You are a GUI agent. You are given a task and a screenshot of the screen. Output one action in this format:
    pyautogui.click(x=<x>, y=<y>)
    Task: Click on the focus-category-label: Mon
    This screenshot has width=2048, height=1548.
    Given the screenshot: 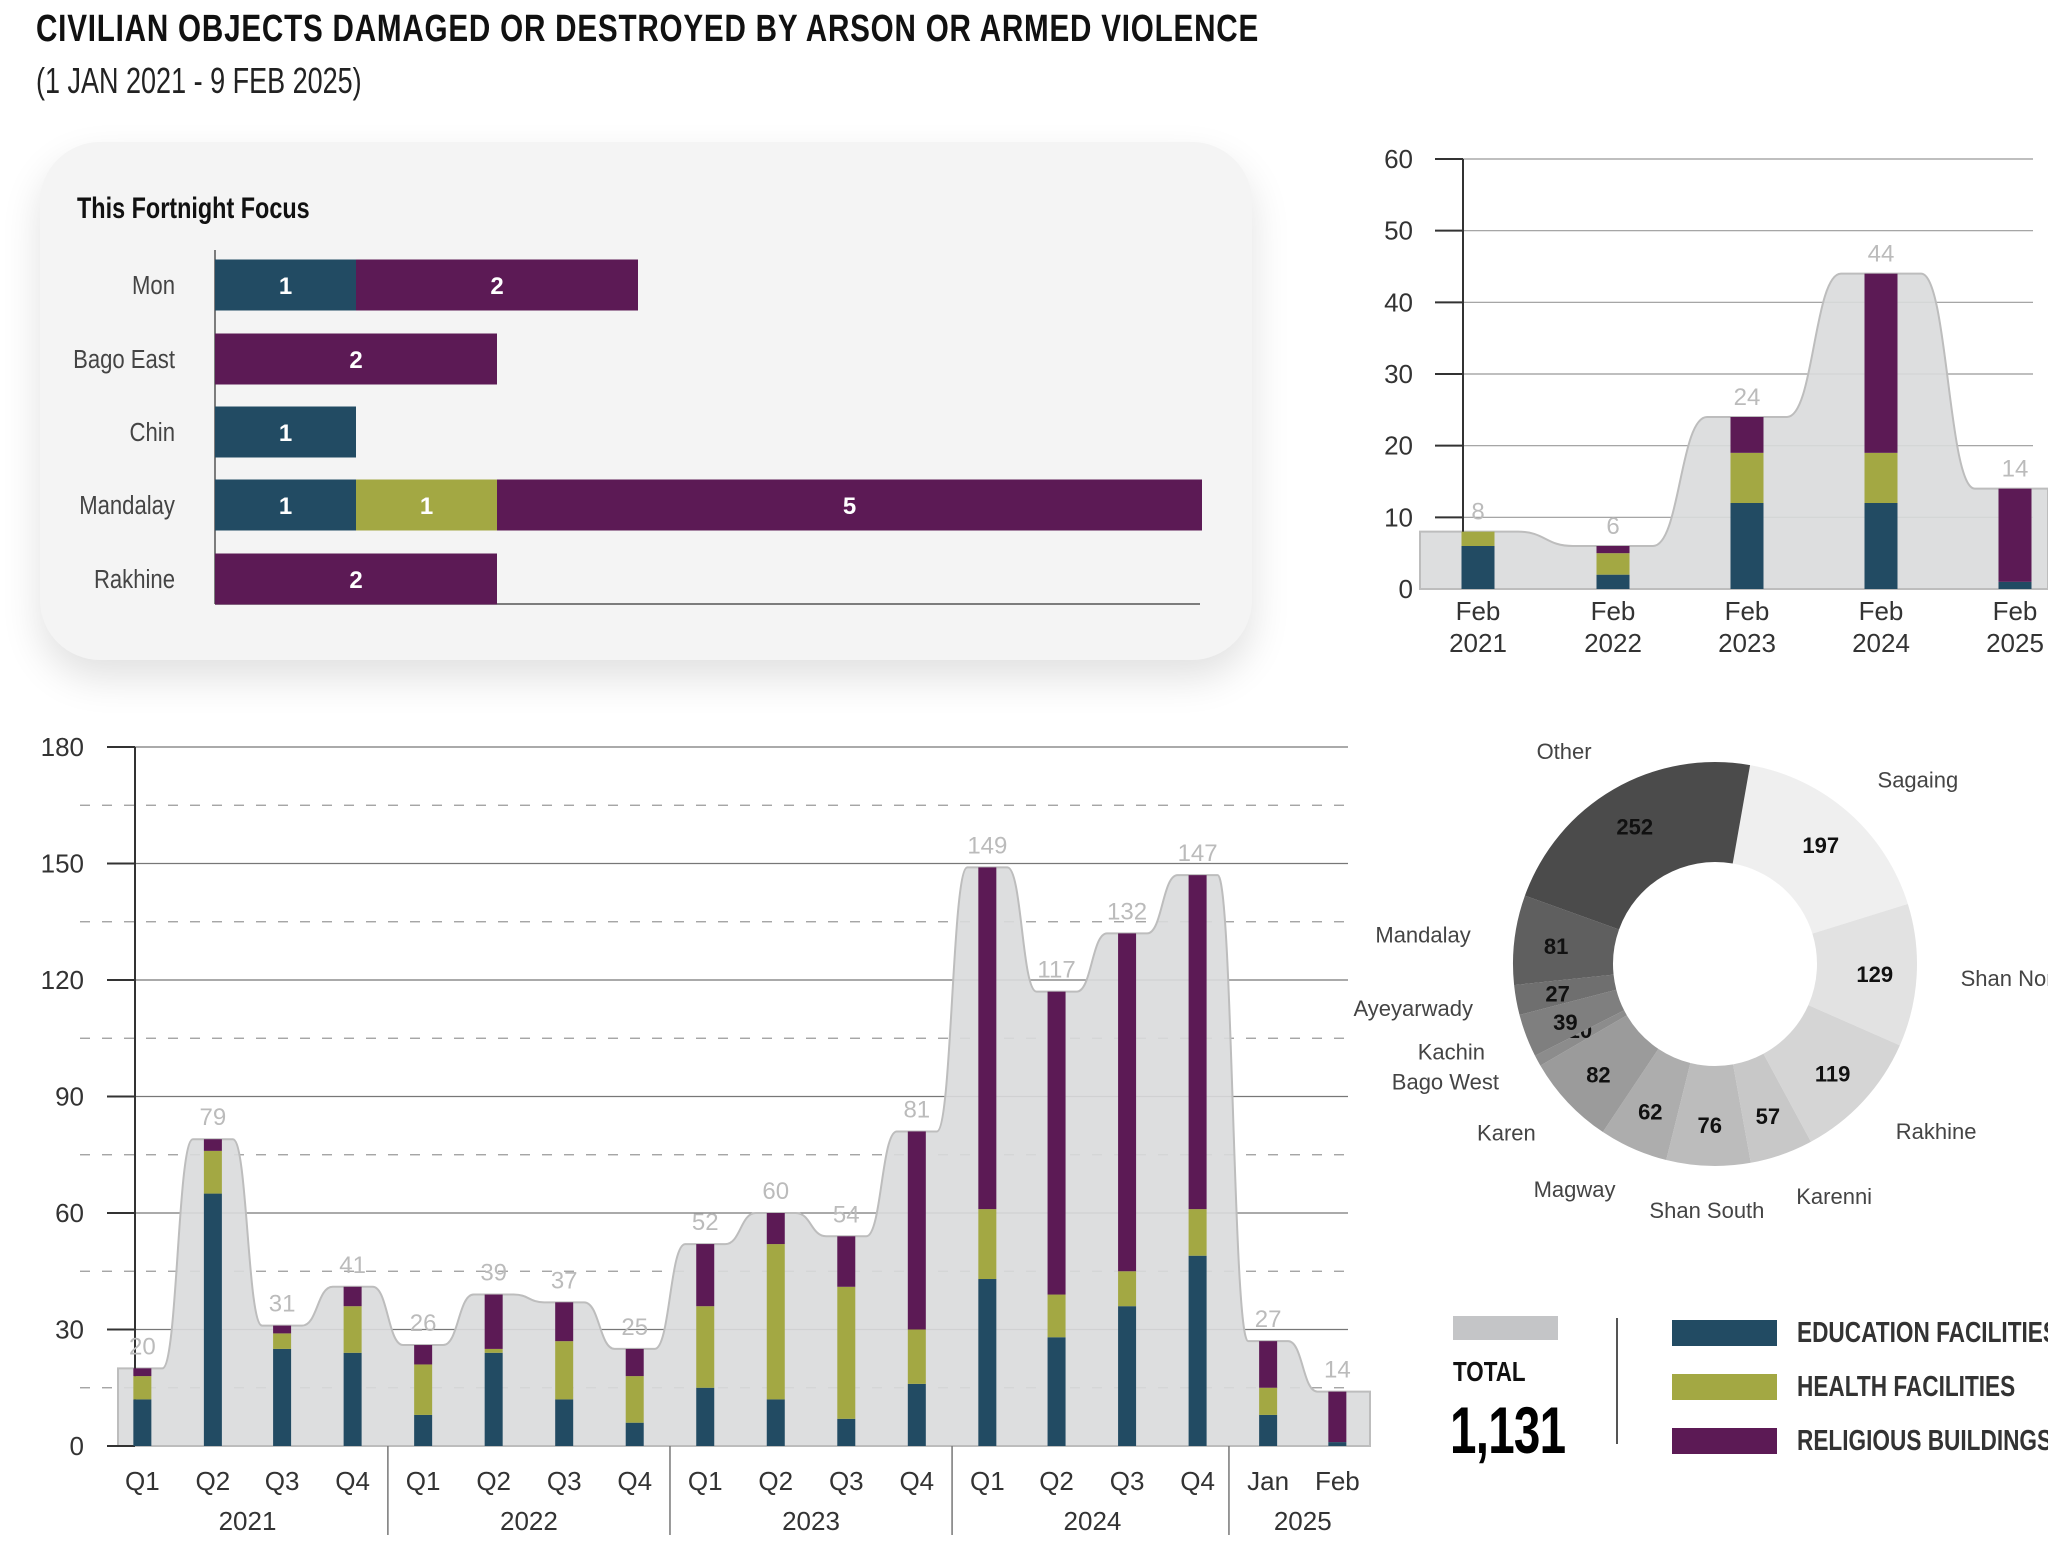 What is the action you would take?
    pyautogui.click(x=153, y=285)
    